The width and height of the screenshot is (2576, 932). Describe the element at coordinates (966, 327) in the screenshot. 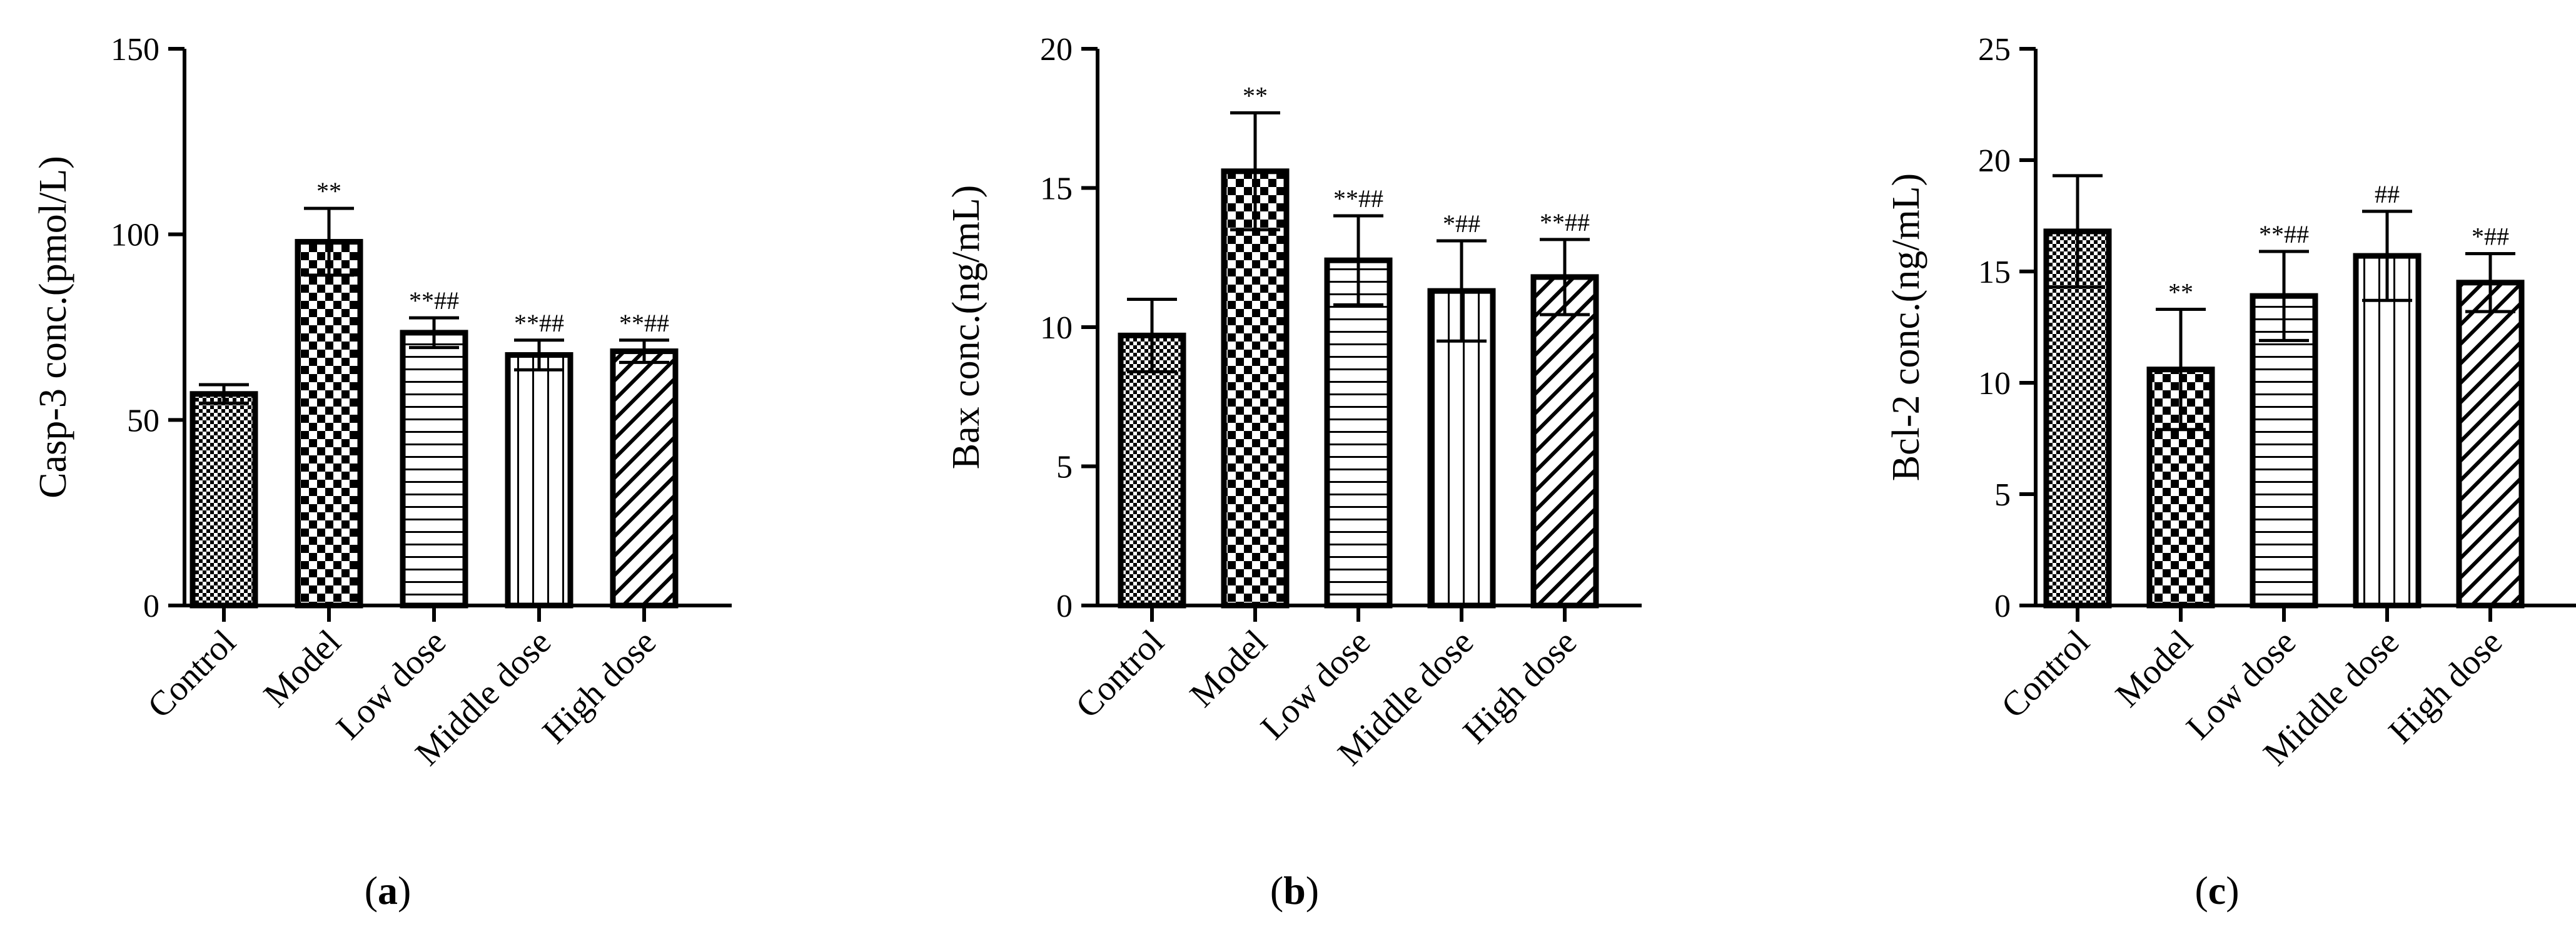

I see `y-axis-title-b: Bax conc.(ng/mL)` at that location.